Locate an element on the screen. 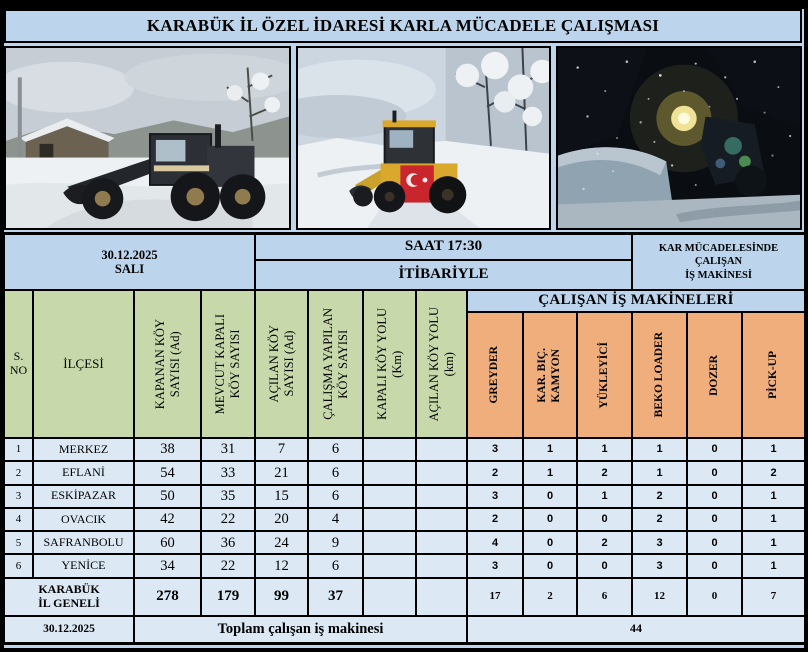  asof-label: İTİBARİYLE is located at coordinates (443, 275).